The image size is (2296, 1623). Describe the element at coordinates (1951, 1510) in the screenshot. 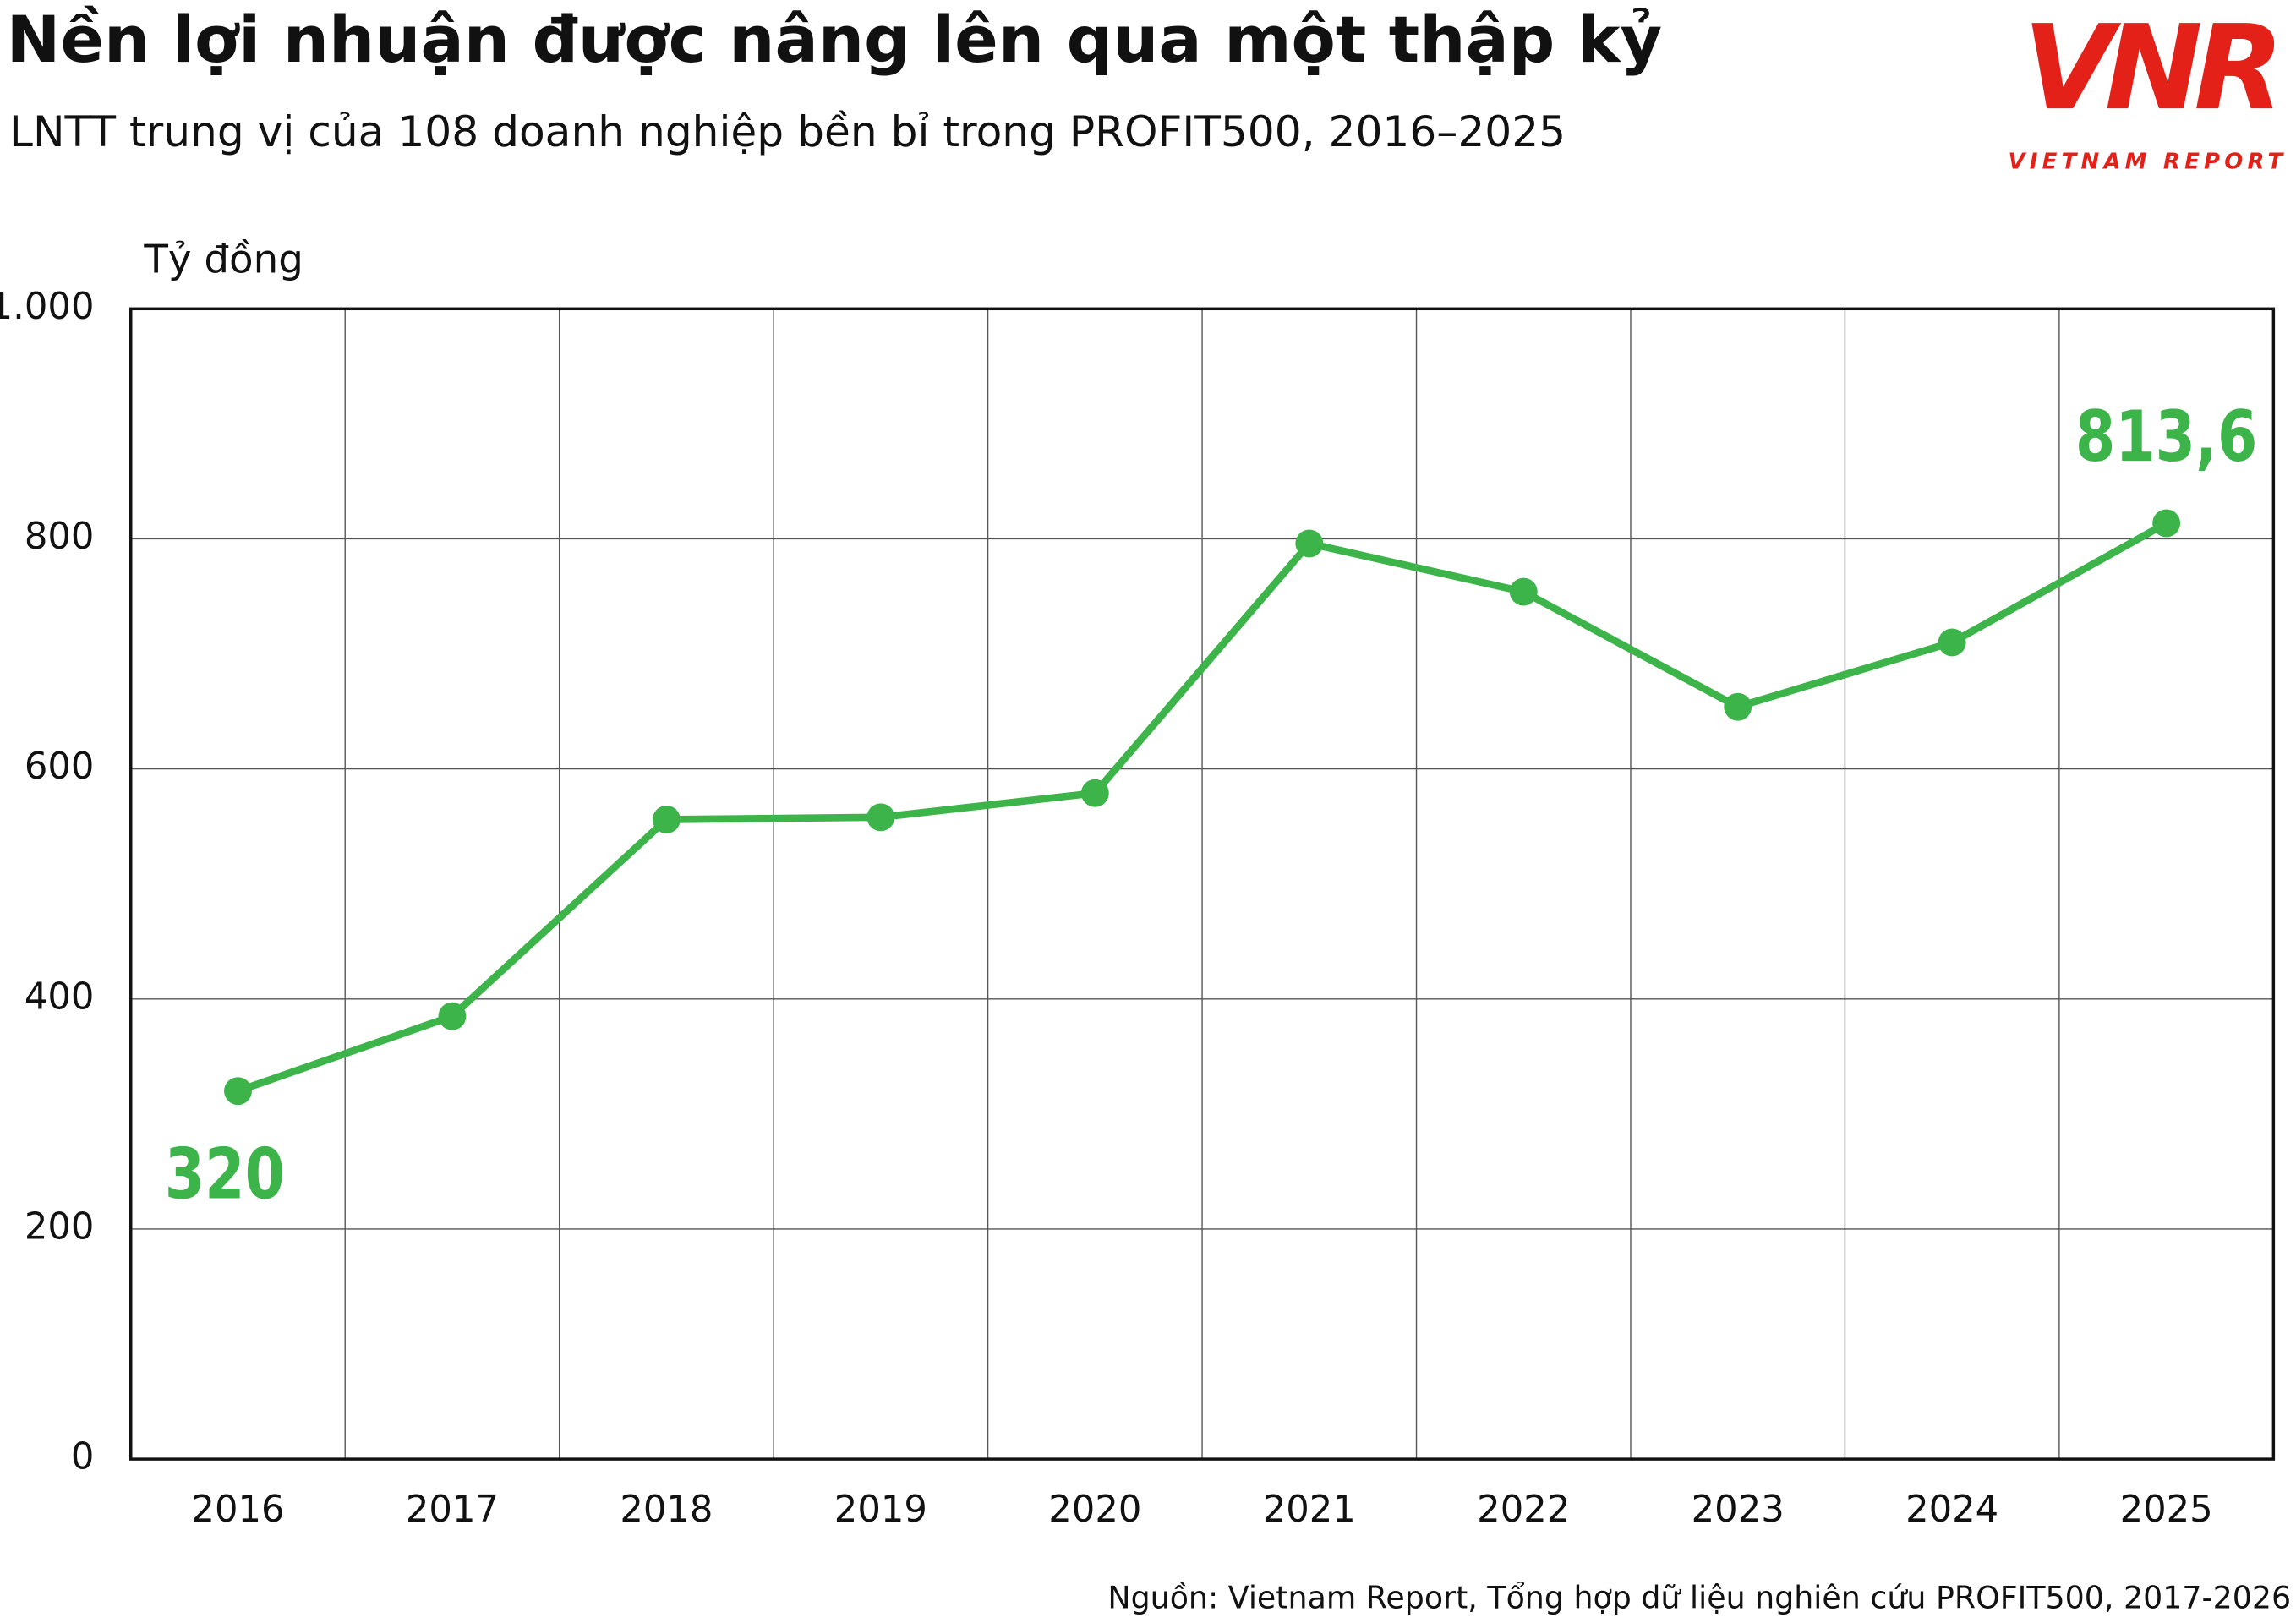

I see `x-tick-label: 2024` at that location.